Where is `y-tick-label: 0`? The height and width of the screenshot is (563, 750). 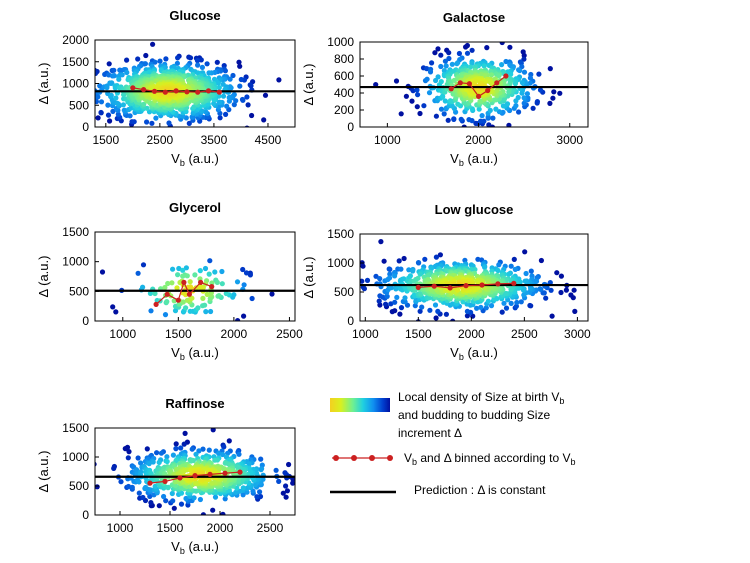
y-tick-label: 0 is located at coordinates (85, 127).